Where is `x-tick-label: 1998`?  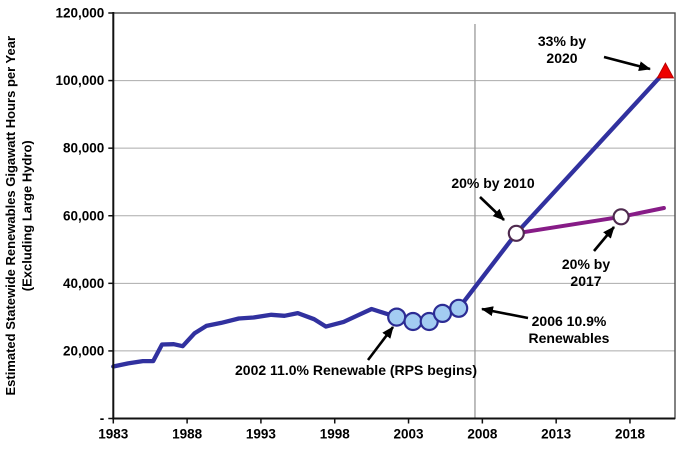 x-tick-label: 1998 is located at coordinates (335, 434).